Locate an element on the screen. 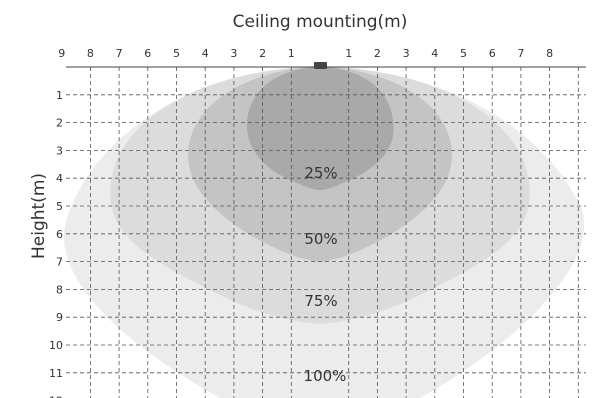  y-tick-label: 7 is located at coordinates (59, 262).